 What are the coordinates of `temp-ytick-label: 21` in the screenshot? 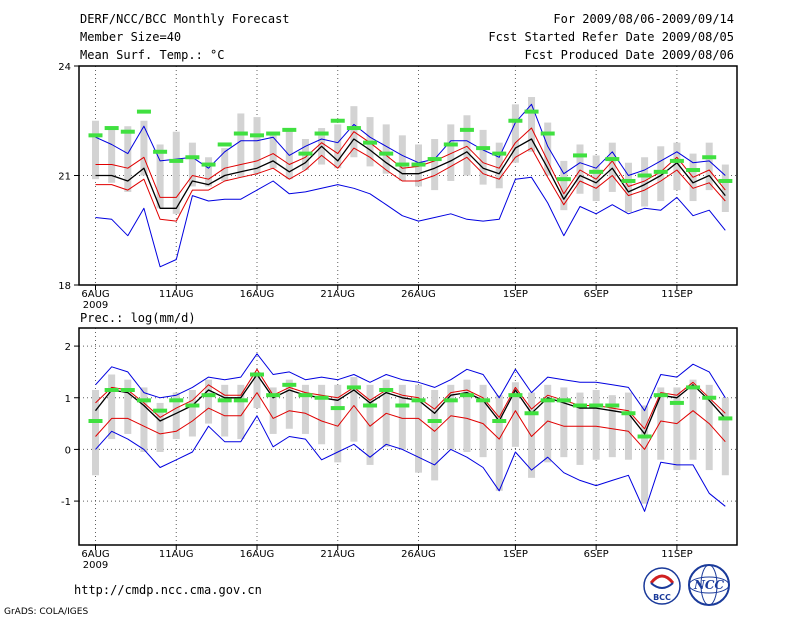 It's located at (64, 177).